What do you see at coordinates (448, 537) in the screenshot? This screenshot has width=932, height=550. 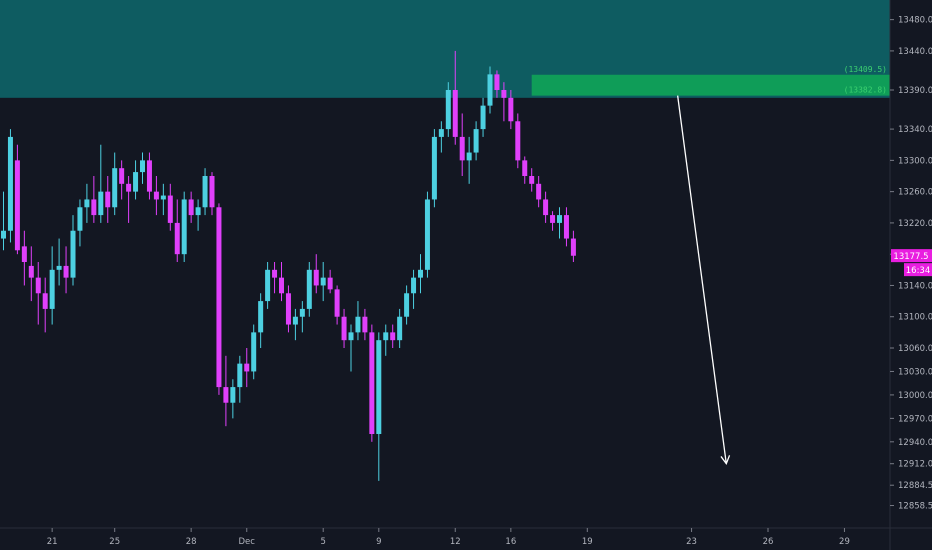 I see `time-axis: 21 25 28 Dec 5 9 12 16 19 23 26 29` at bounding box center [448, 537].